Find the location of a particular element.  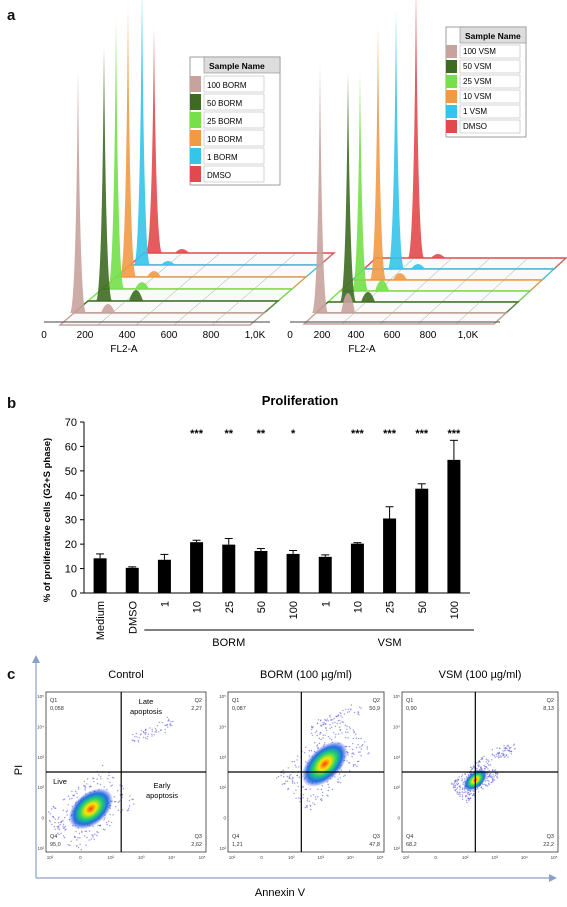

region-label: Live is located at coordinates (60, 781).